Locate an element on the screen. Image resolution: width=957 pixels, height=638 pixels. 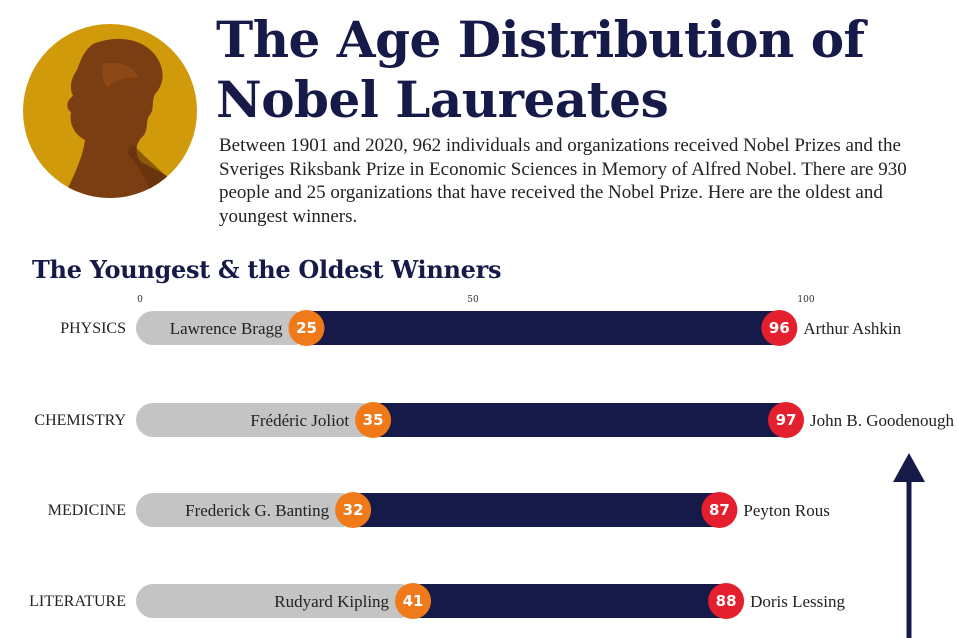
youngest-age-label: 25 is located at coordinates (306, 328).